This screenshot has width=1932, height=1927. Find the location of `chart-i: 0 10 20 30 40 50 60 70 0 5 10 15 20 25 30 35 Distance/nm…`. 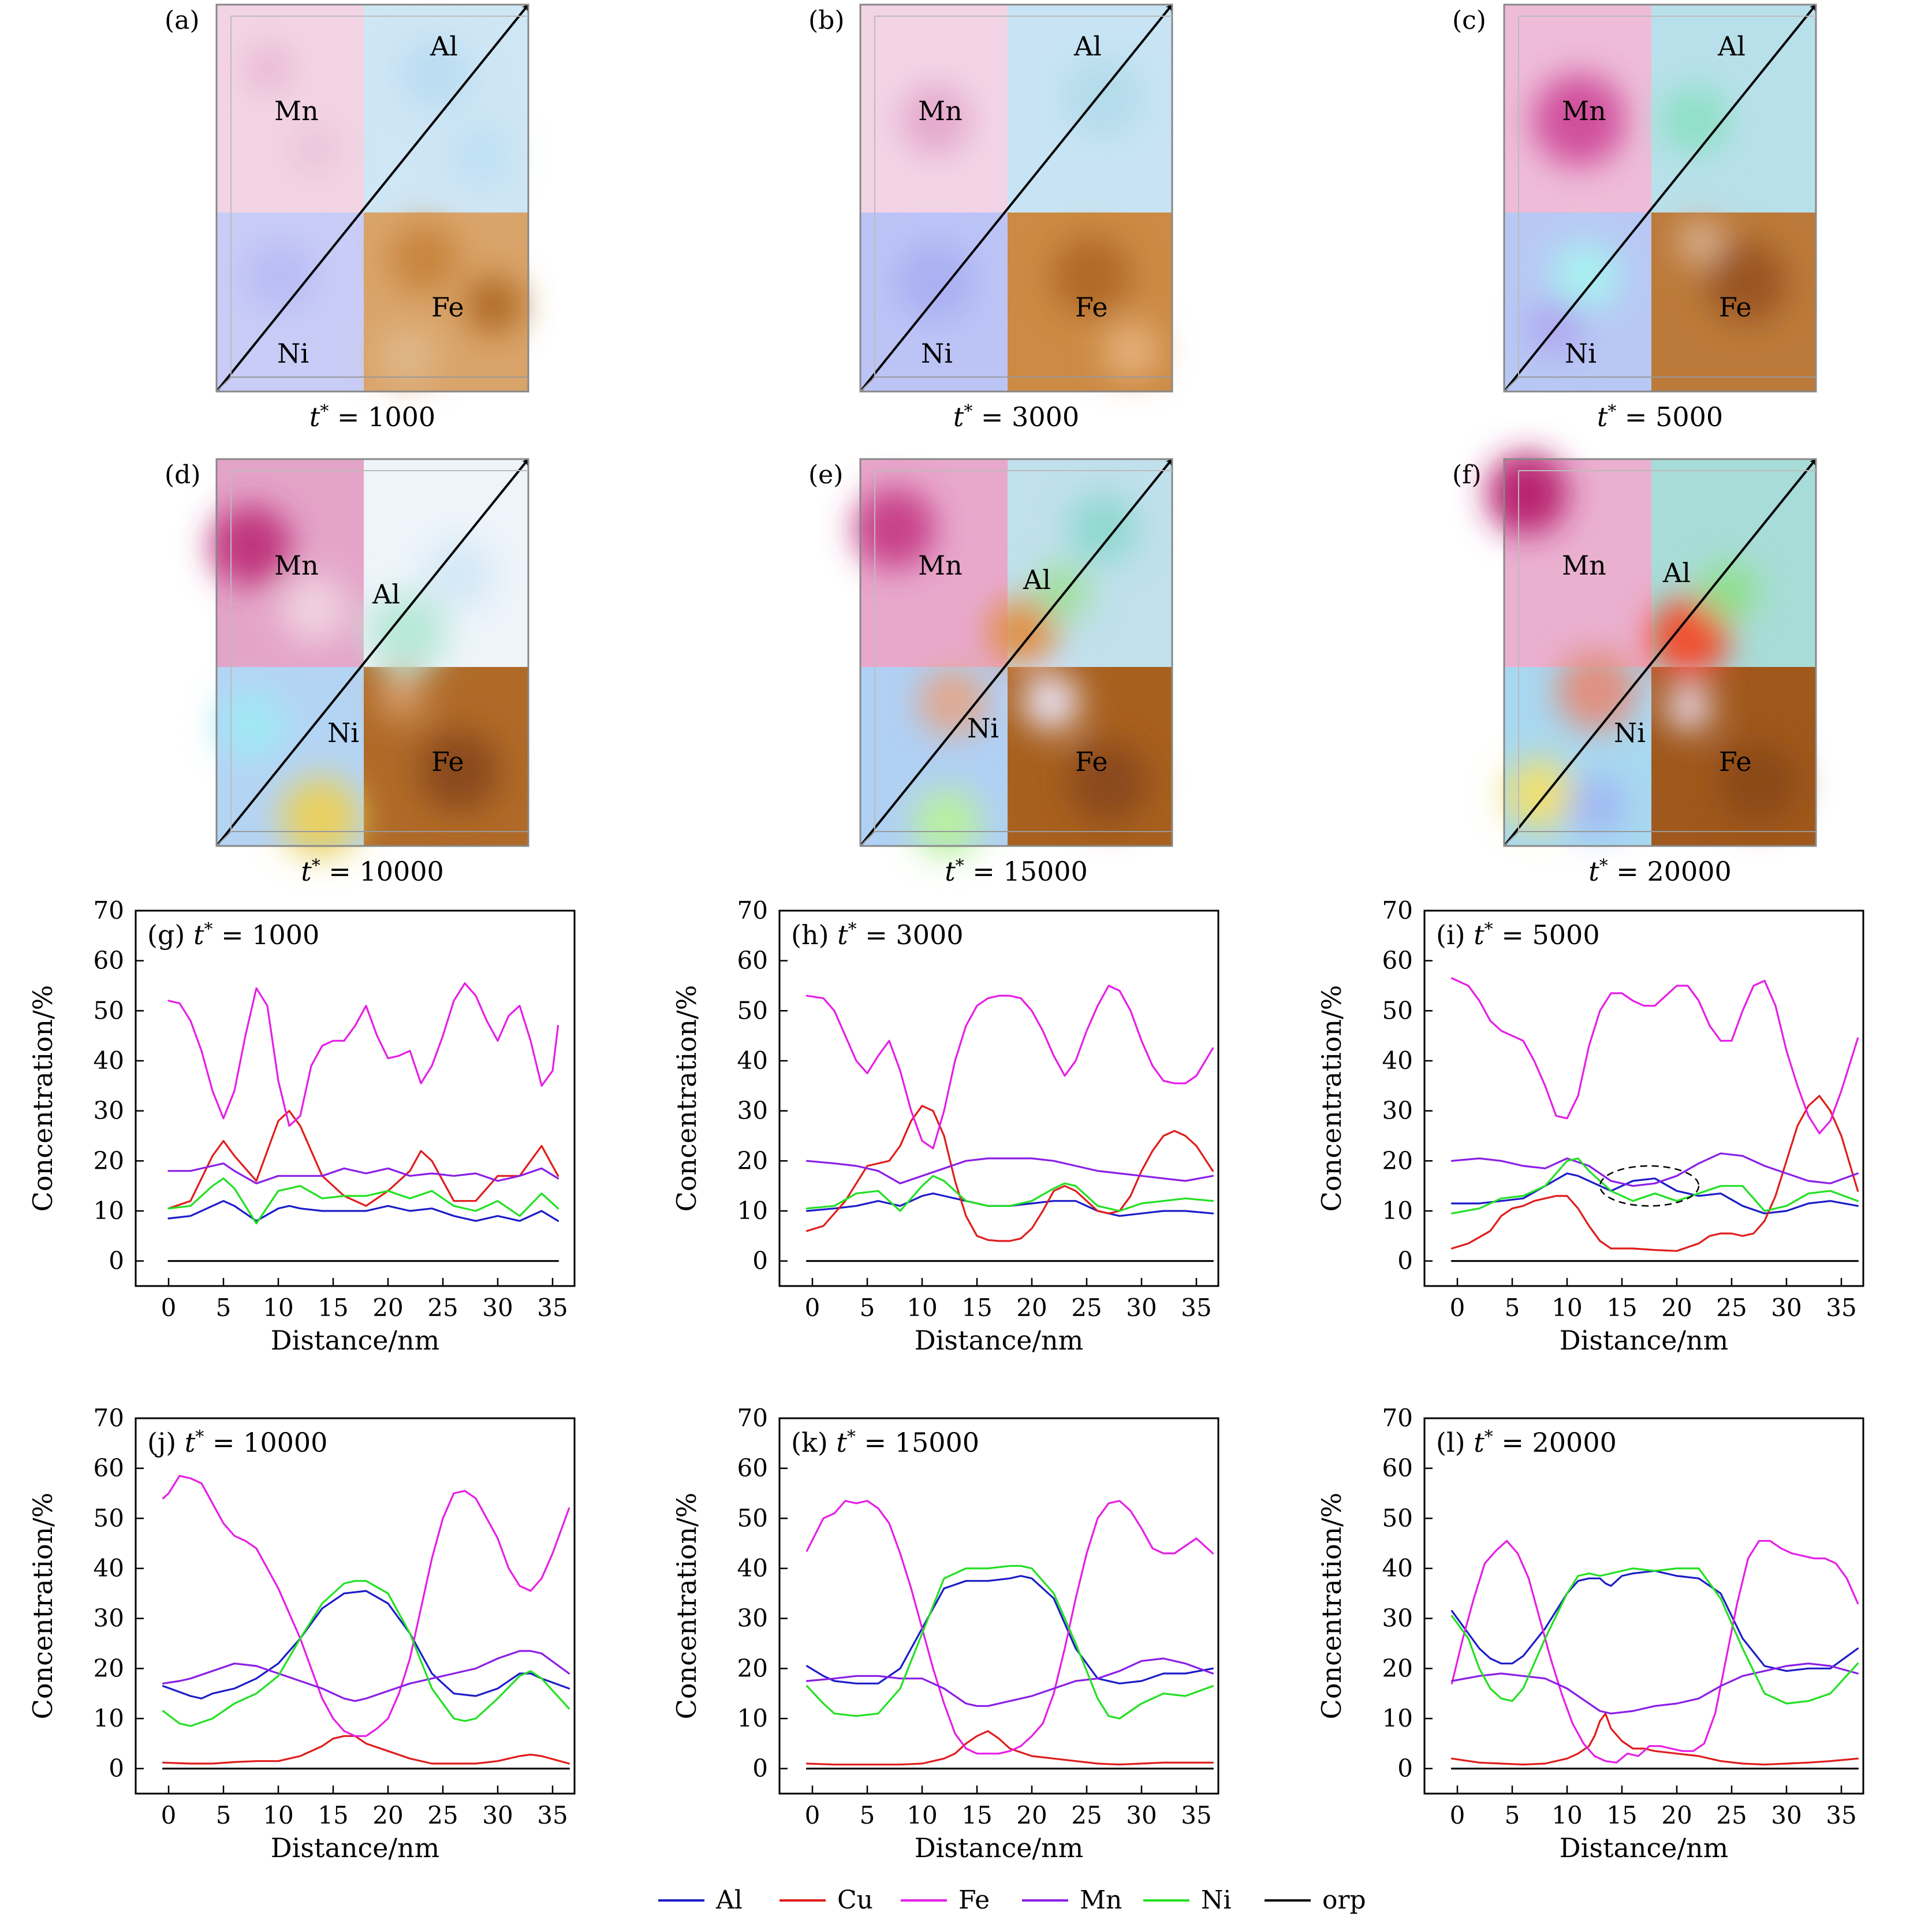

chart-i: 0 10 20 30 40 50 60 70 0 5 10 15 20 25 30 35 Distance/nm… is located at coordinates (1590, 1126).